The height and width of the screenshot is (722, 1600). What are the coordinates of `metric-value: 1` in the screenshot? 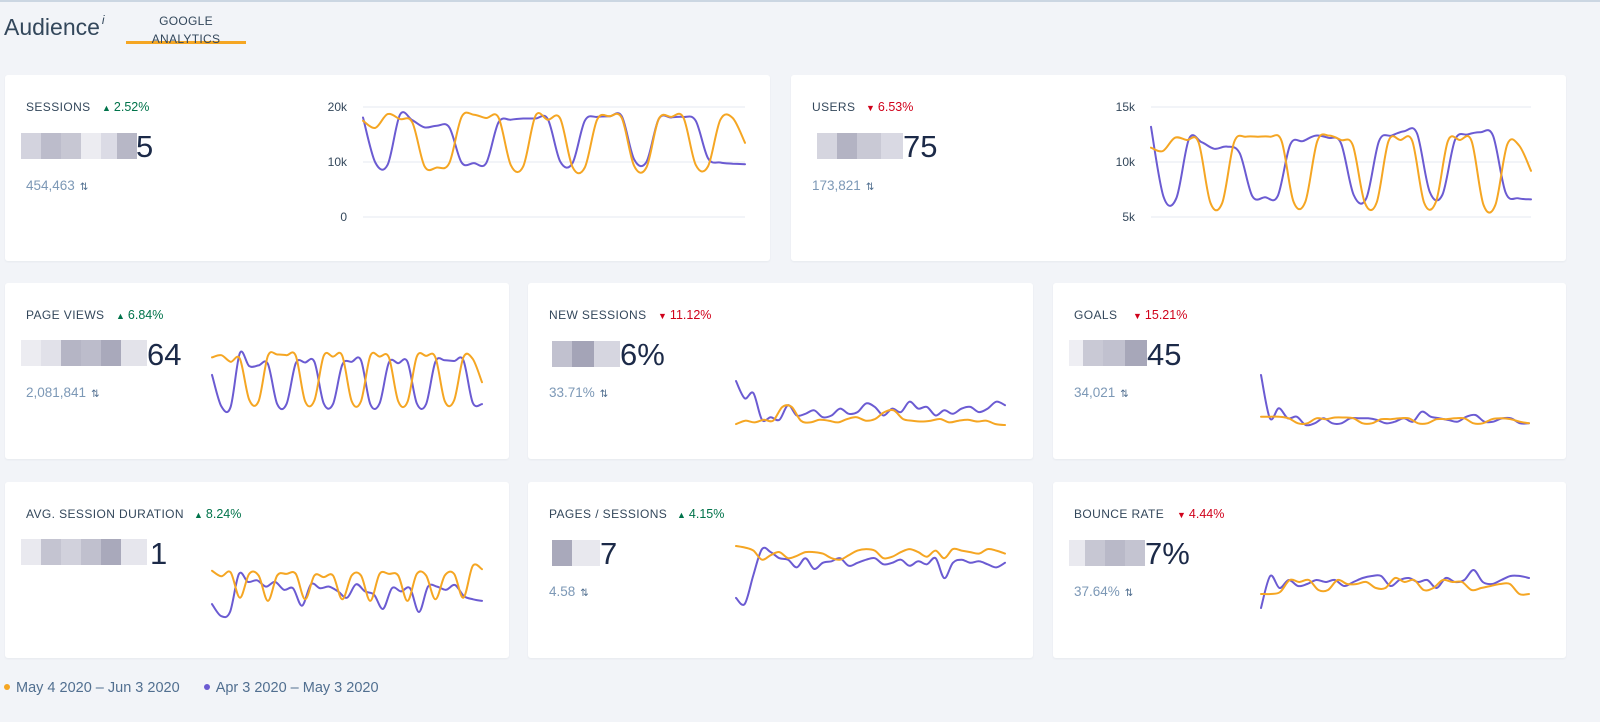 It's located at (159, 553).